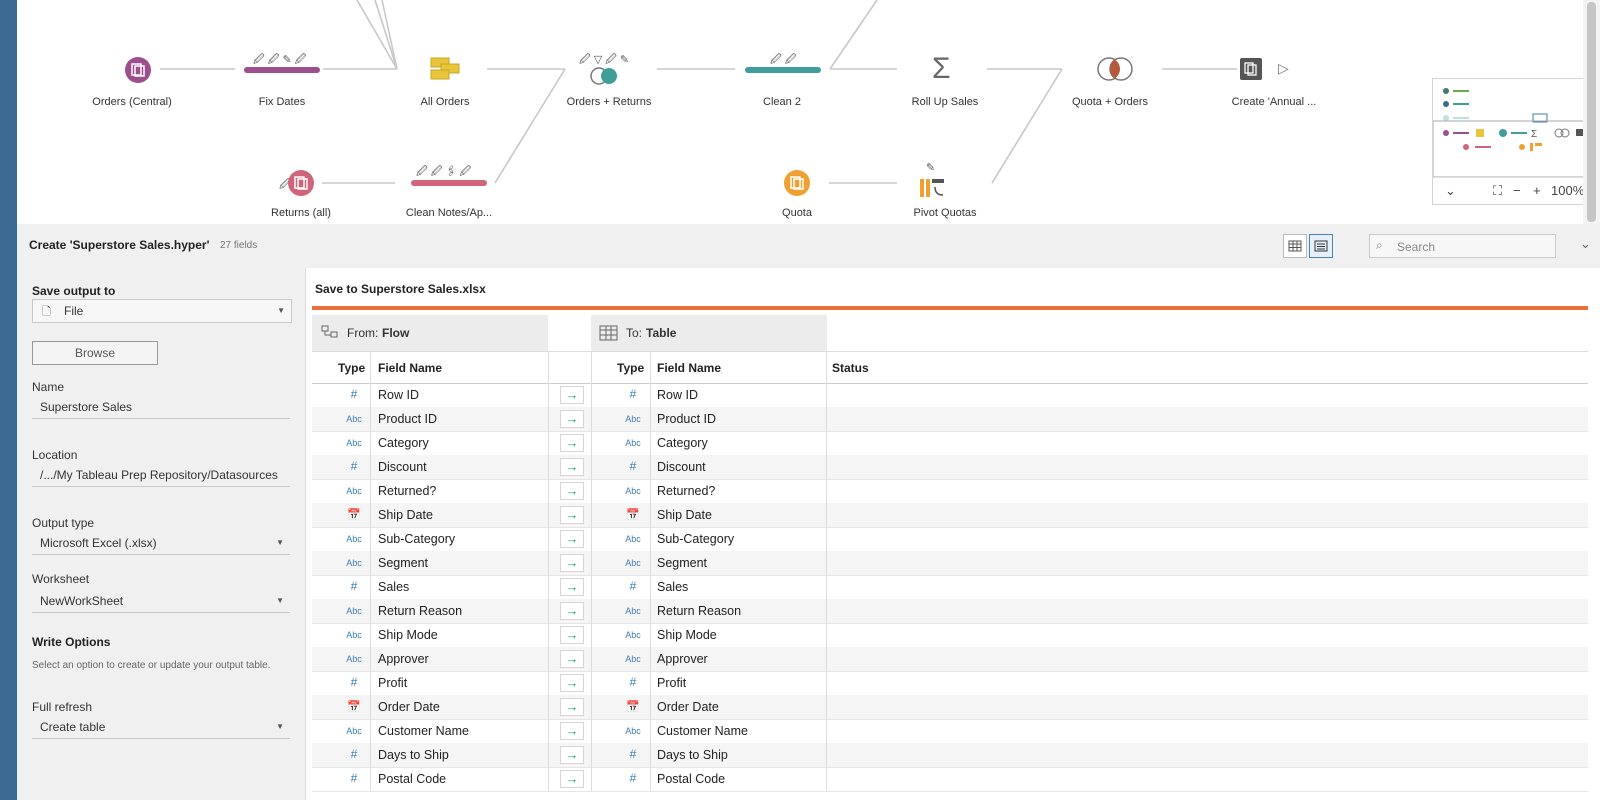  Describe the element at coordinates (138, 70) in the screenshot. I see `input-node-icon` at that location.